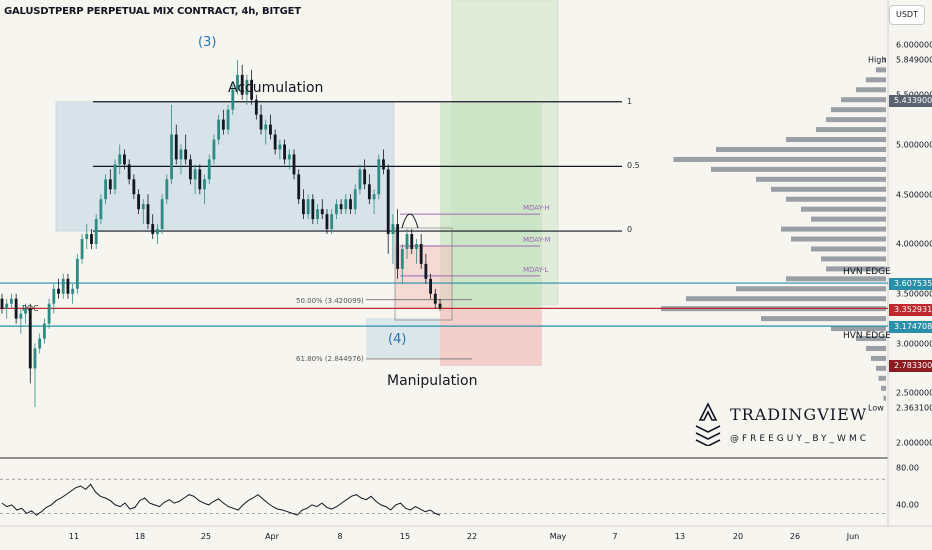 The image size is (932, 550). I want to click on low-label: Low, so click(876, 408).